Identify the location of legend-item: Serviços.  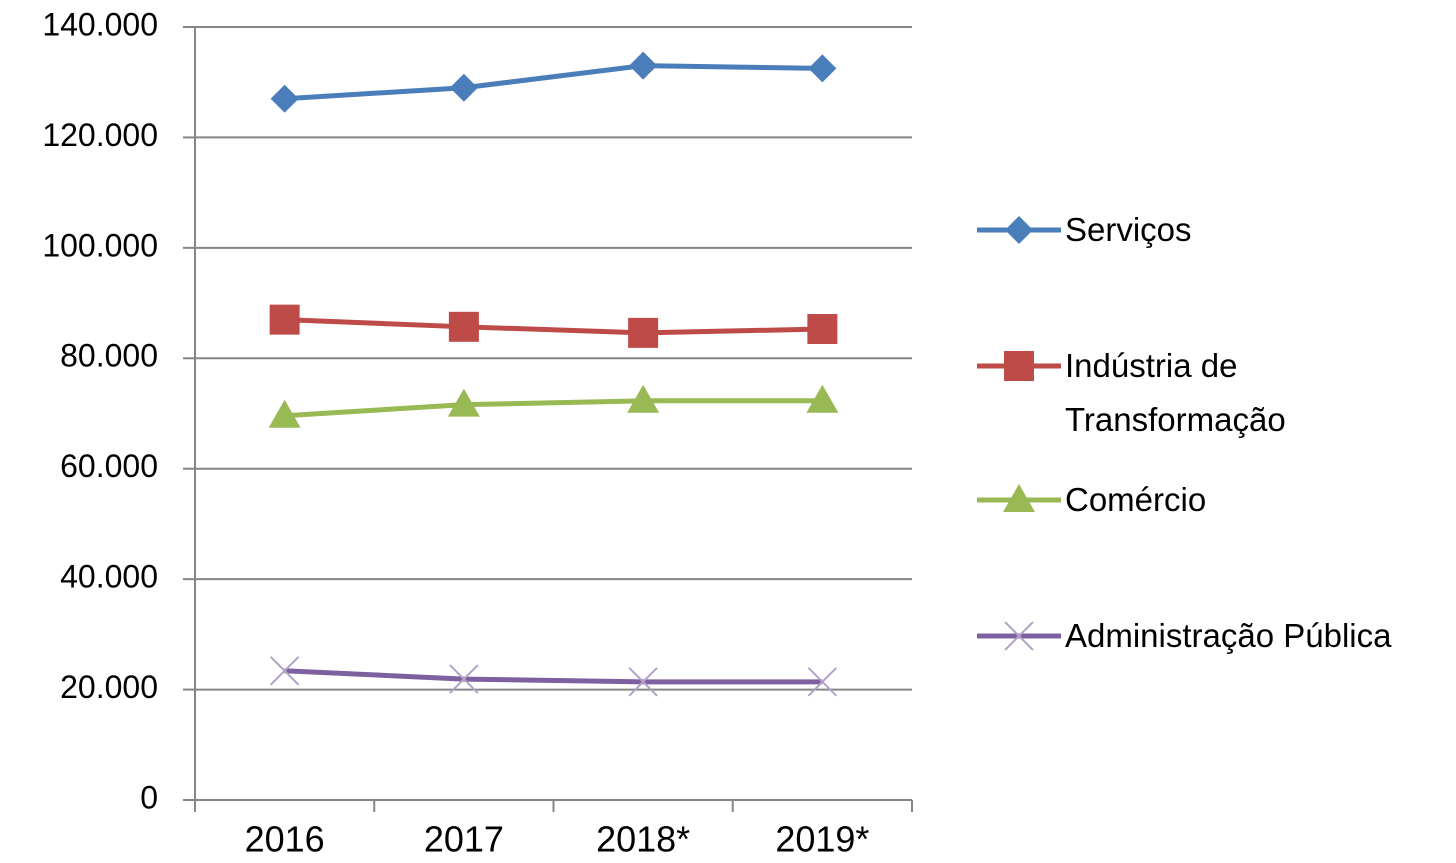
(1214, 230).